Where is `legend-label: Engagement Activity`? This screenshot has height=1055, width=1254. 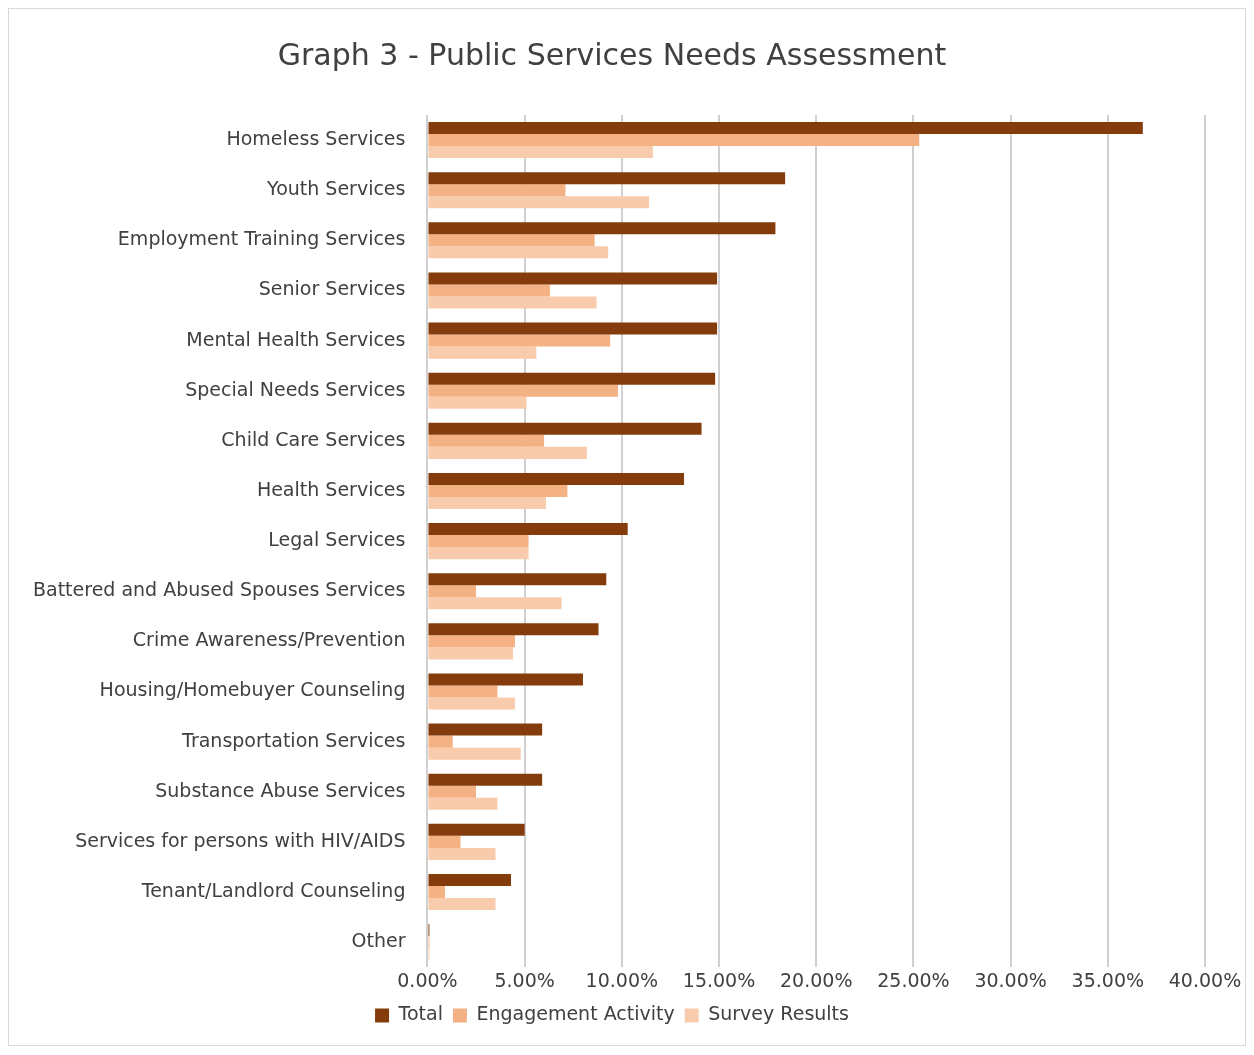
legend-label: Engagement Activity is located at coordinates (575, 1013).